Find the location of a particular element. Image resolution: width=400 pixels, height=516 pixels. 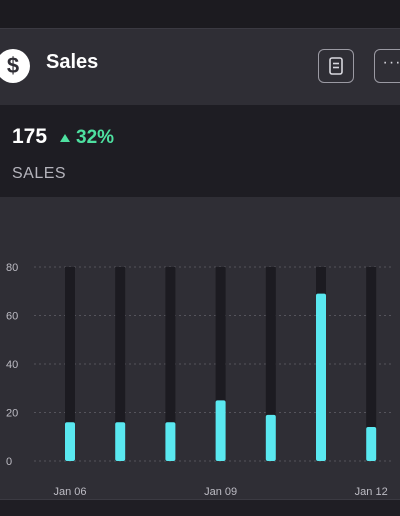

currency-glyph: $ is located at coordinates (13, 65).